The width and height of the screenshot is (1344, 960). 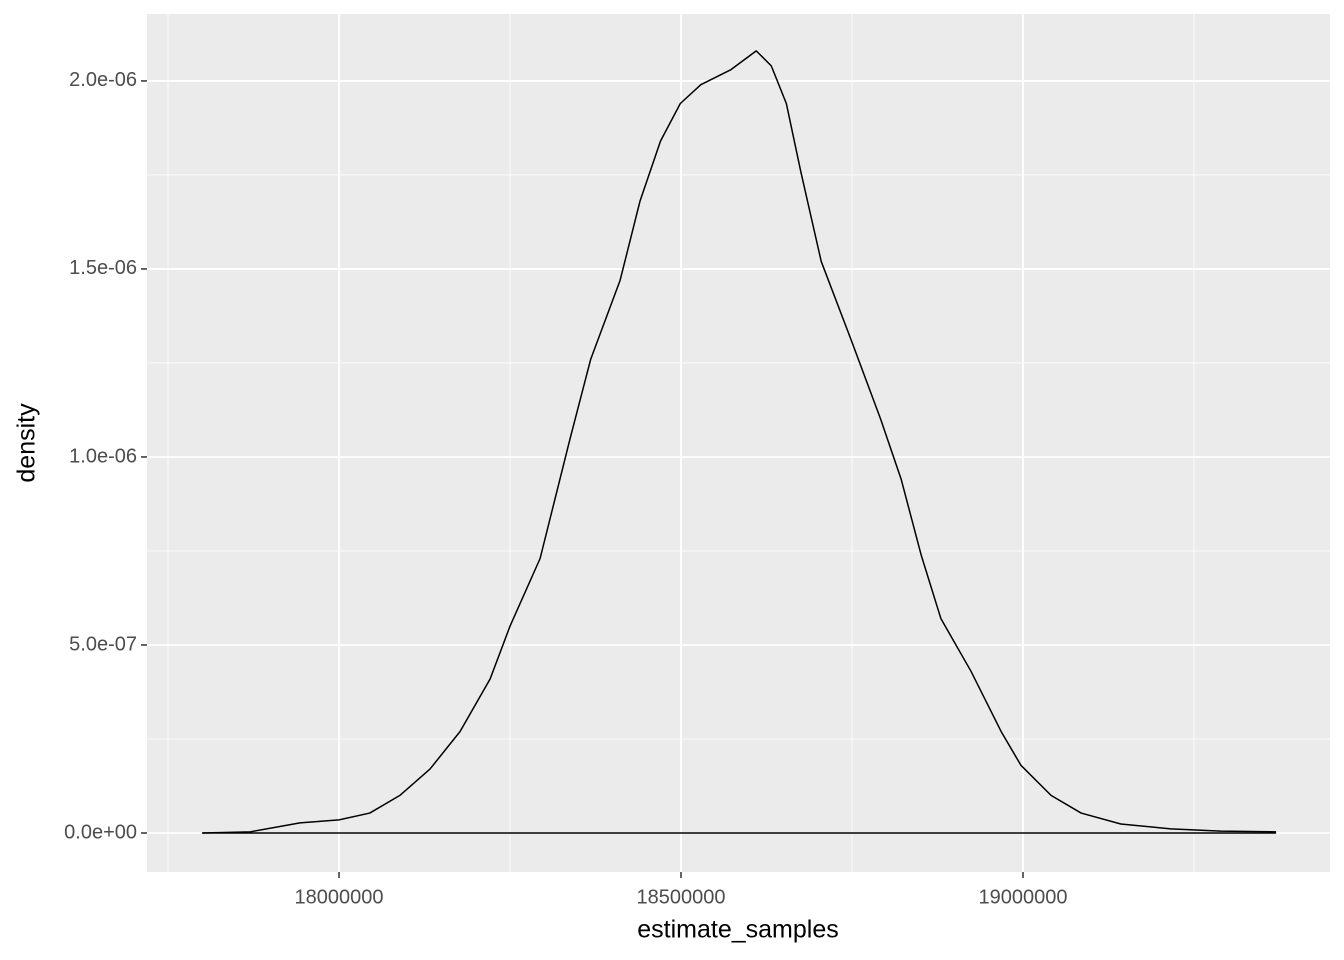 I want to click on x-axis-title: estimate_samples, so click(x=737, y=930).